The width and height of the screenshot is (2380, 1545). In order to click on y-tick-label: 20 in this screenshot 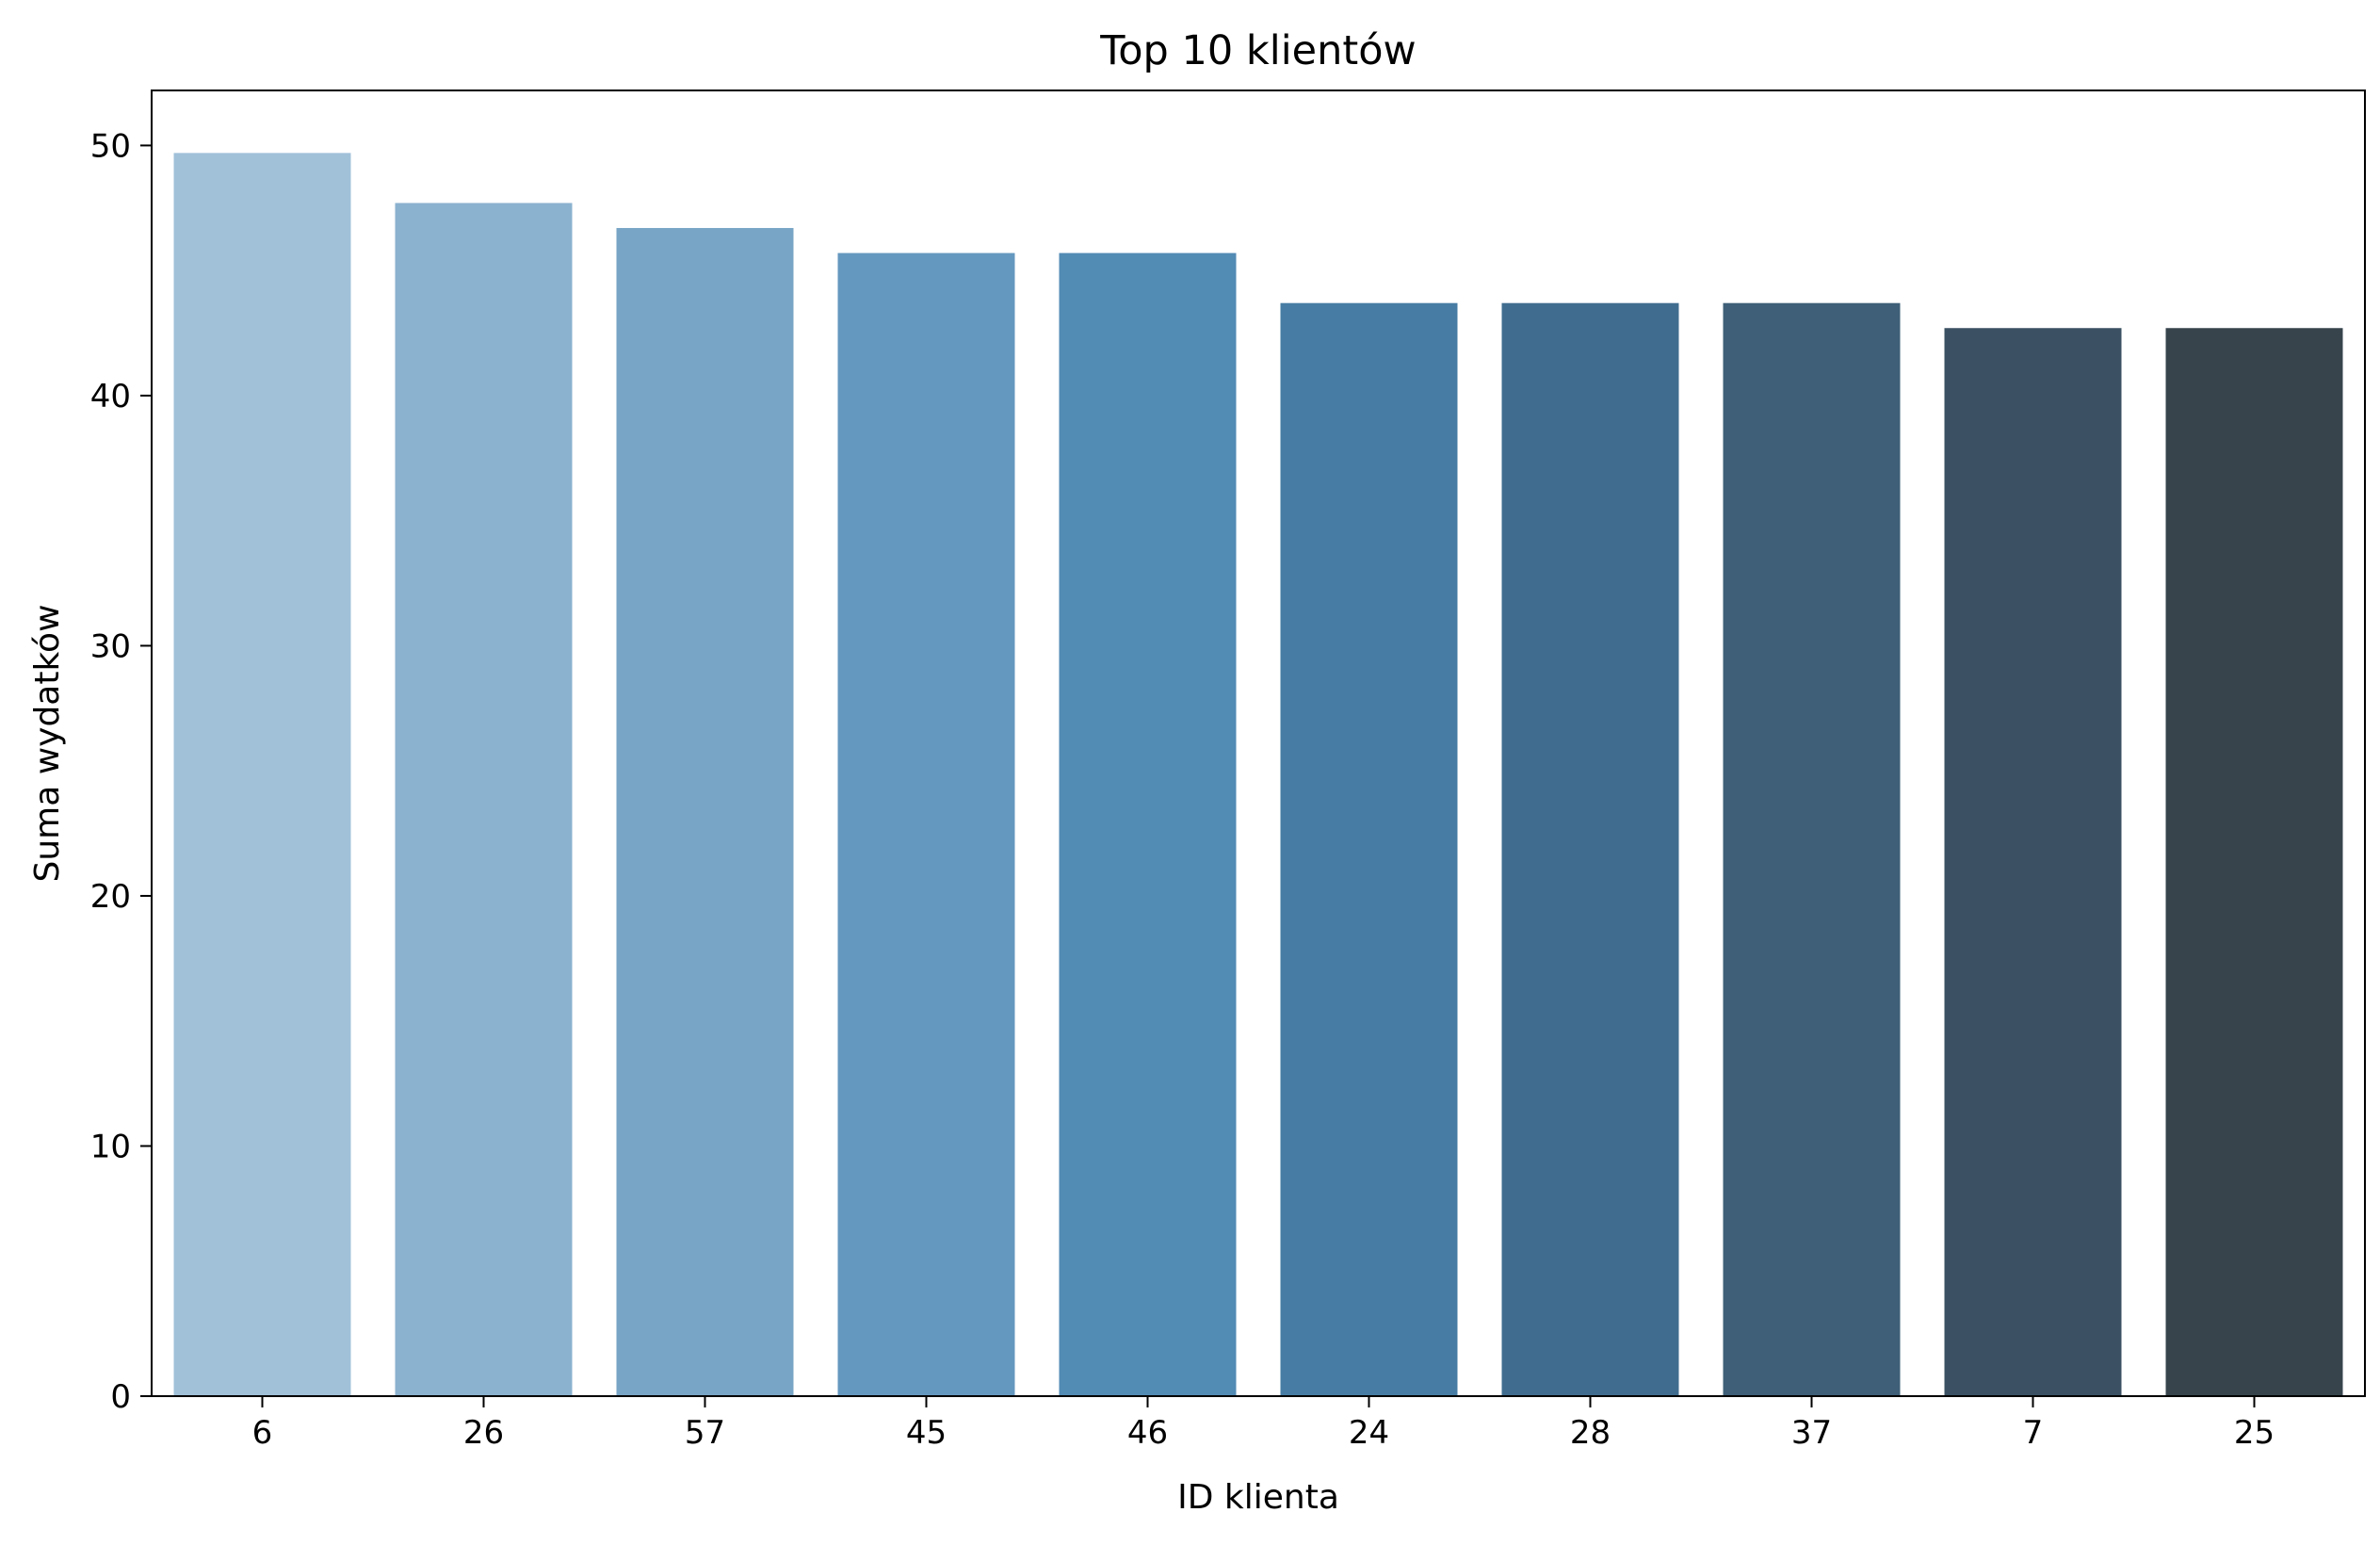, I will do `click(110, 897)`.